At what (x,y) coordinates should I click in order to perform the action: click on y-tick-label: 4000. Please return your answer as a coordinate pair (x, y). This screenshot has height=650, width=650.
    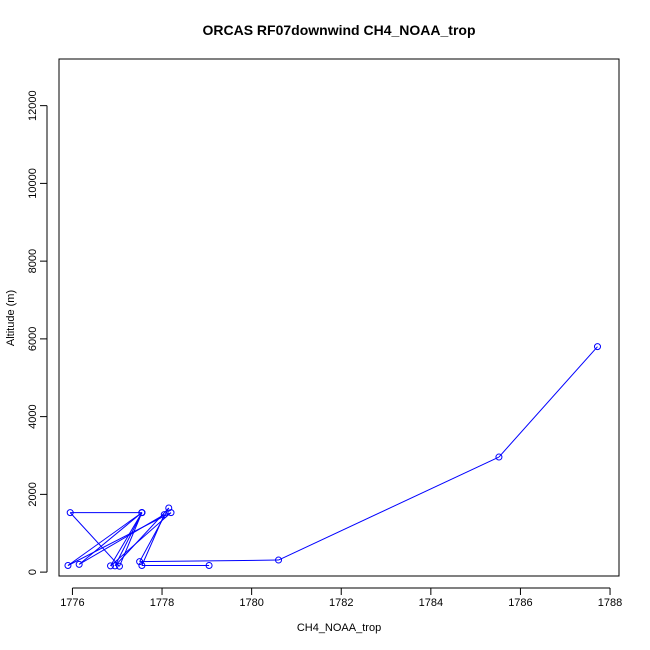
    Looking at the image, I should click on (33, 416).